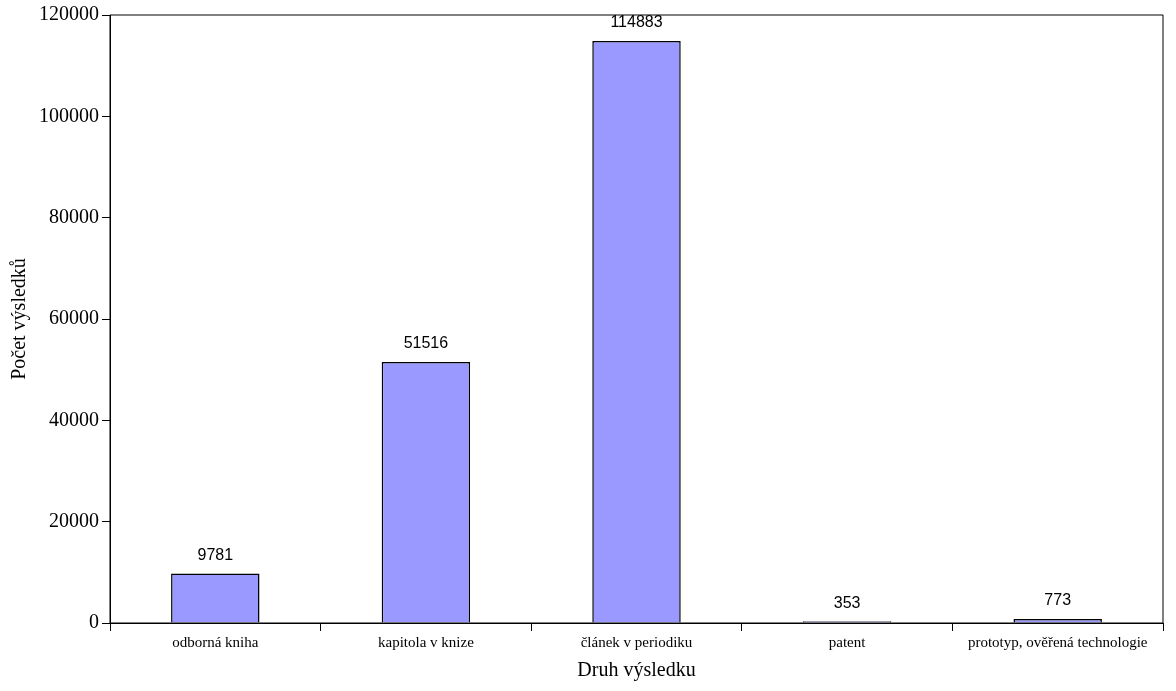 This screenshot has width=1176, height=691. I want to click on x-tick-label: odborná kniha, so click(215, 641).